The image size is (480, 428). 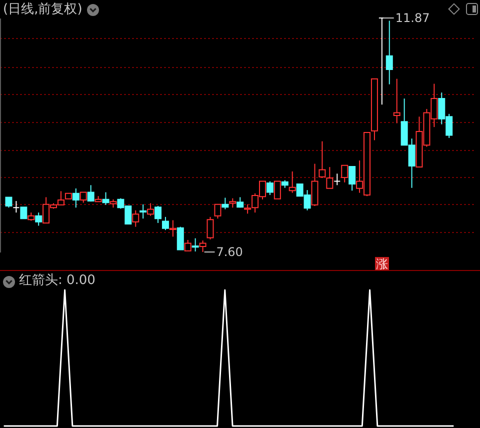 What do you see at coordinates (229, 252) in the screenshot?
I see `annotation: 7.60` at bounding box center [229, 252].